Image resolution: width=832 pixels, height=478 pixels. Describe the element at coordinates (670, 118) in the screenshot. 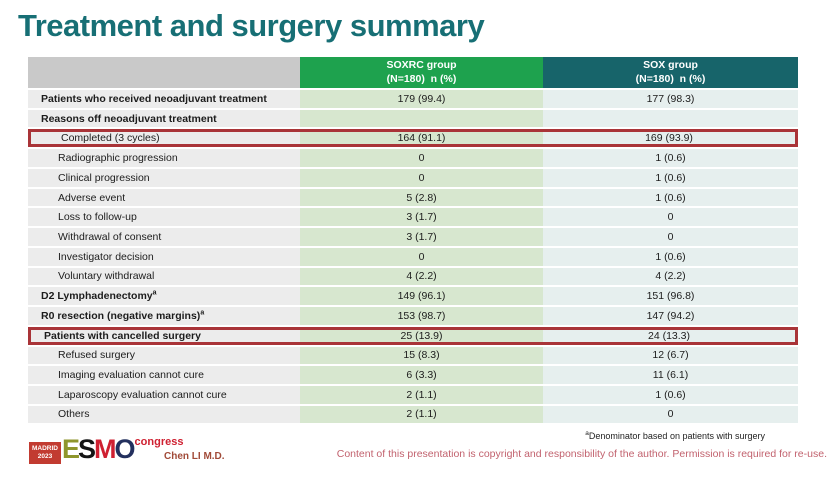

I see `row-value-sox` at that location.